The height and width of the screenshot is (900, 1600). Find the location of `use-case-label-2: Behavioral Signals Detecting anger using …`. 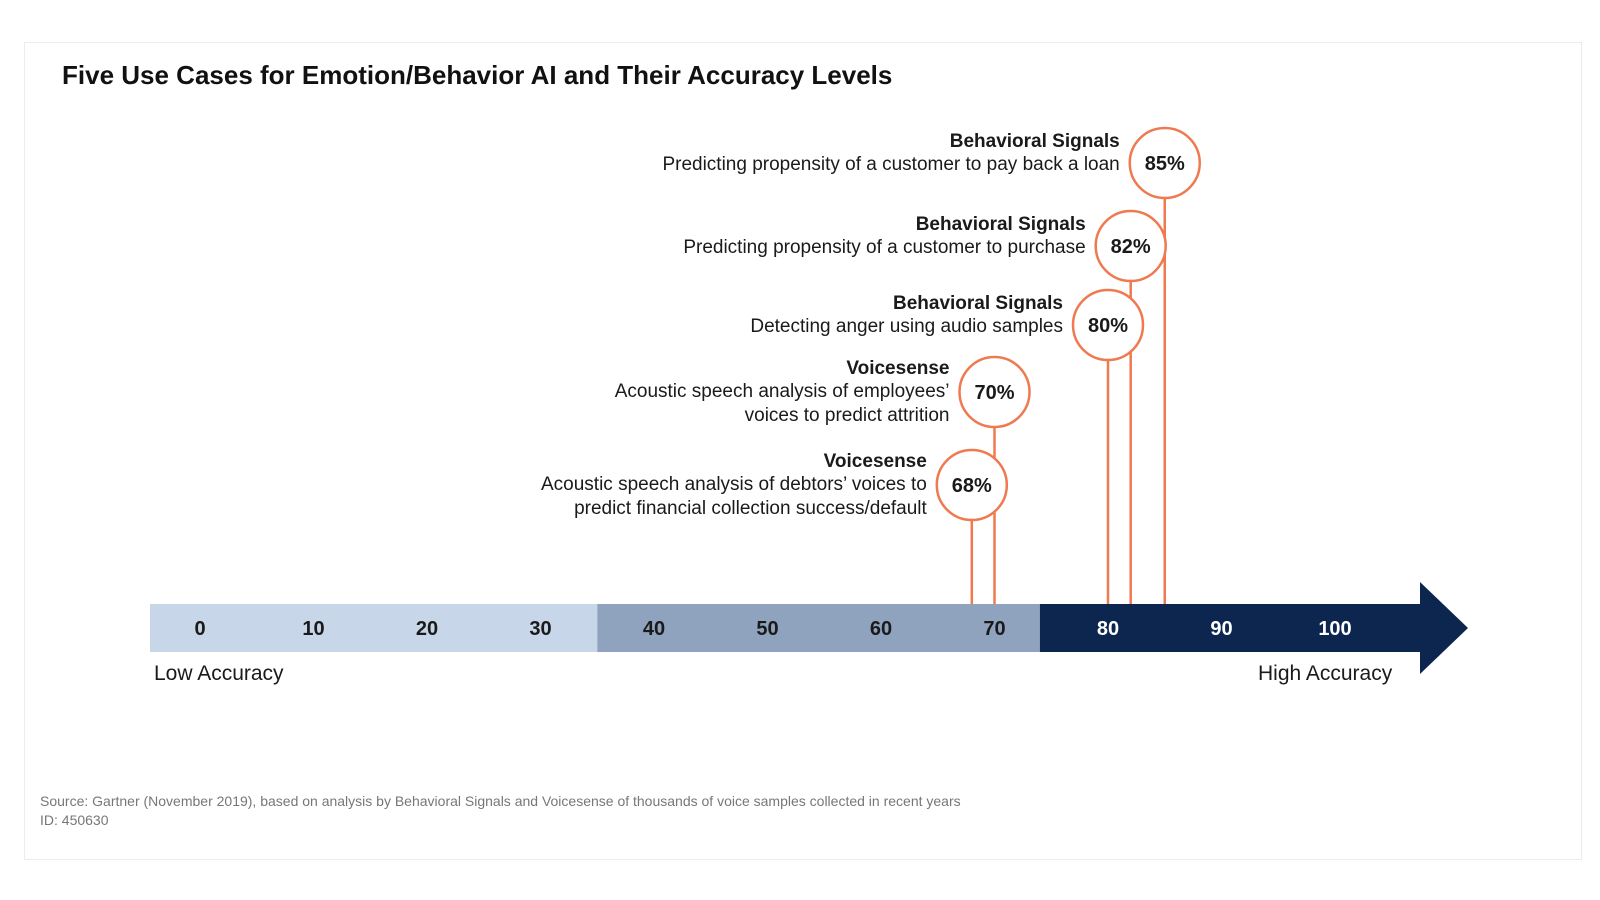

use-case-label-2: Behavioral Signals Detecting anger using … is located at coordinates (906, 316).